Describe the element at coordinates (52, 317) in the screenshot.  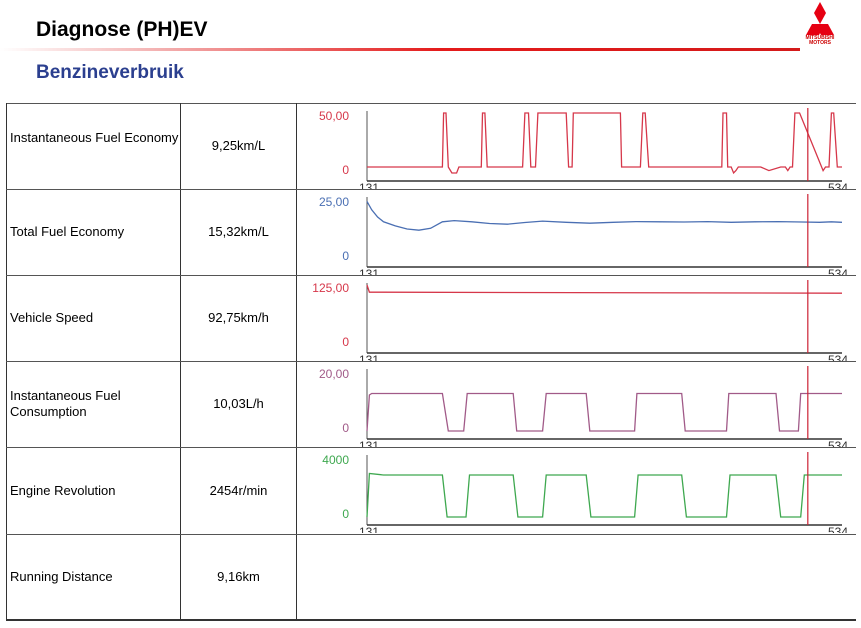
I see `row-label: Vehicle Speed` at that location.